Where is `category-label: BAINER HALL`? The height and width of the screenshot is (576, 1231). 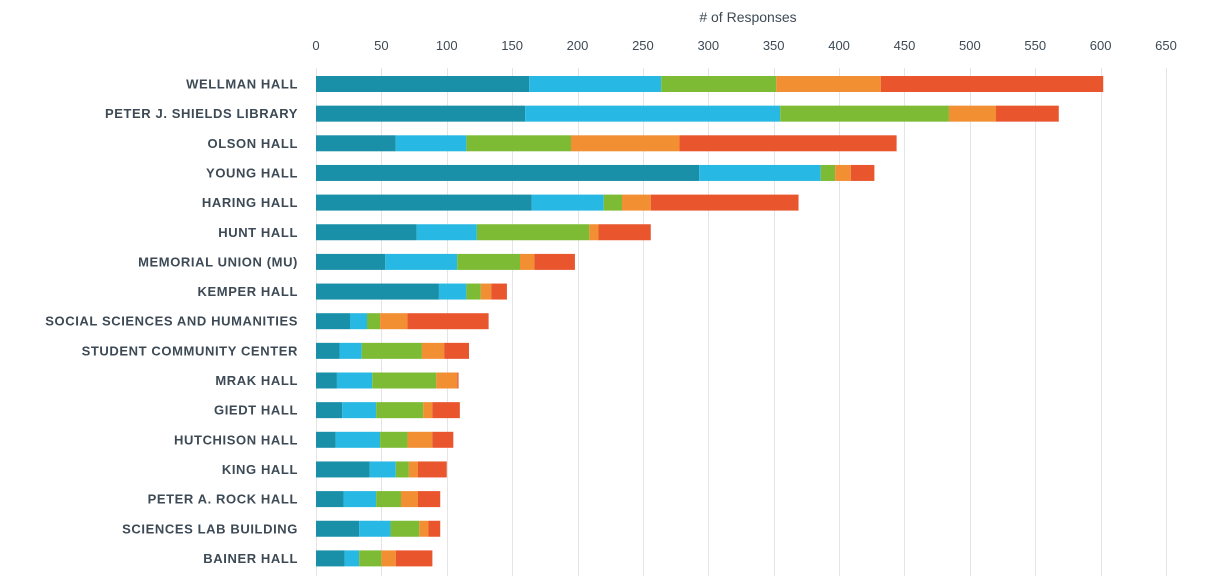
category-label: BAINER HALL is located at coordinates (250, 558).